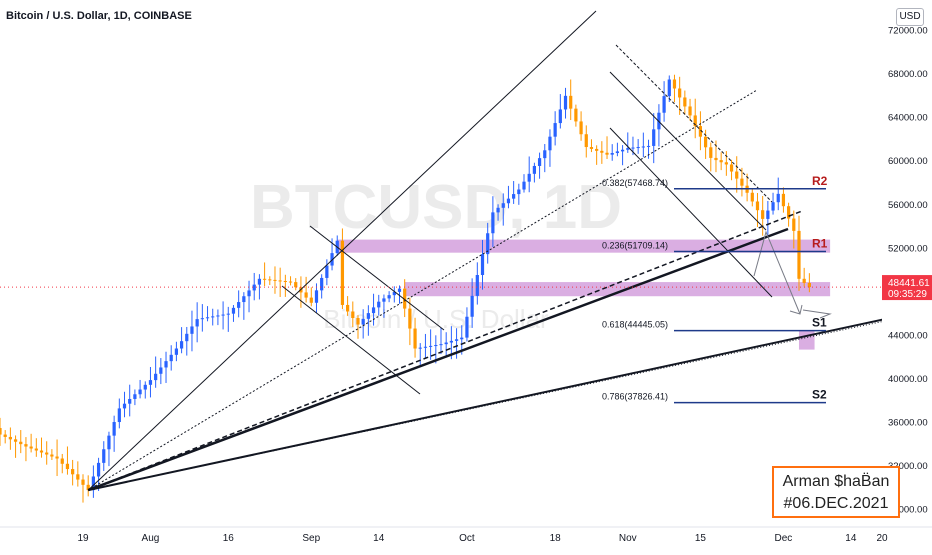 This screenshot has width=932, height=555. Describe the element at coordinates (908, 466) in the screenshot. I see `y-tick-label: 32000.00` at that location.